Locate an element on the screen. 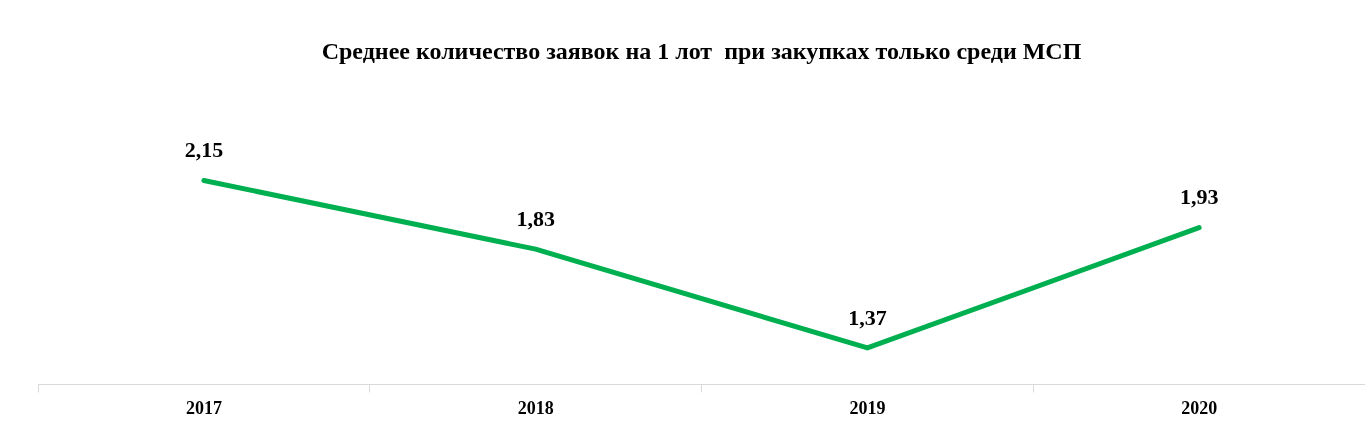  data-label: 1,83 is located at coordinates (535, 218).